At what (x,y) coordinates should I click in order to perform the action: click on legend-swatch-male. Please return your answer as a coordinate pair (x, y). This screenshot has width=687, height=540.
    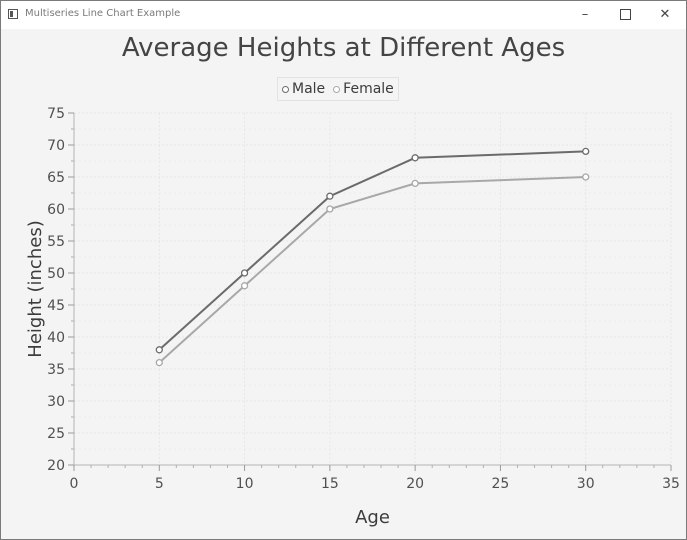
    Looking at the image, I should click on (285, 89).